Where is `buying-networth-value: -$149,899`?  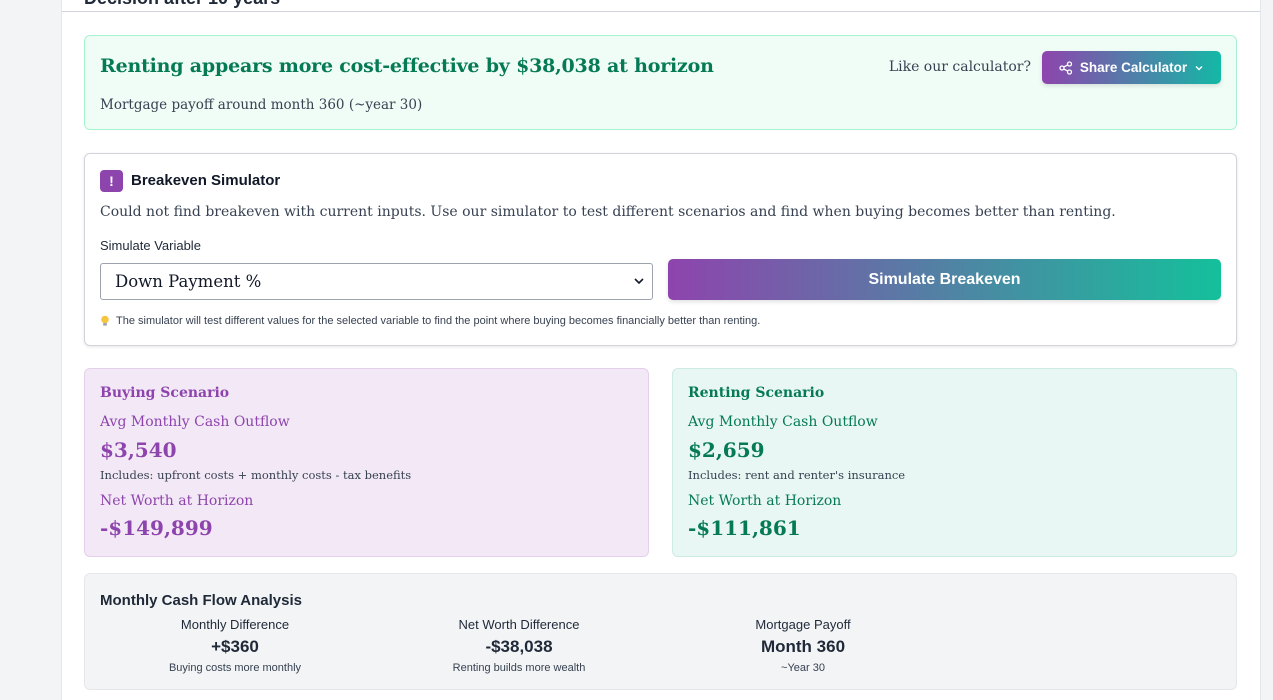 buying-networth-value: -$149,899 is located at coordinates (156, 528).